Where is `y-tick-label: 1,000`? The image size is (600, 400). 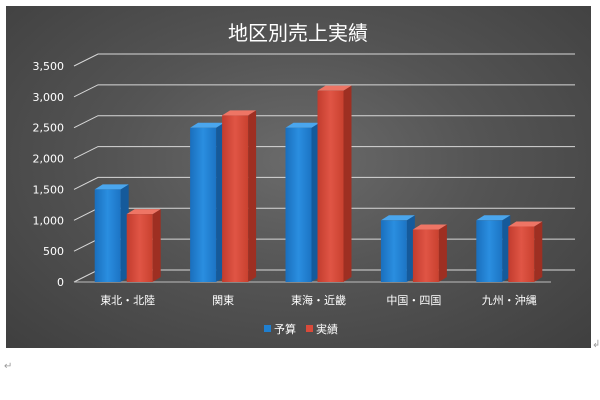
y-tick-label: 1,000 is located at coordinates (49, 220).